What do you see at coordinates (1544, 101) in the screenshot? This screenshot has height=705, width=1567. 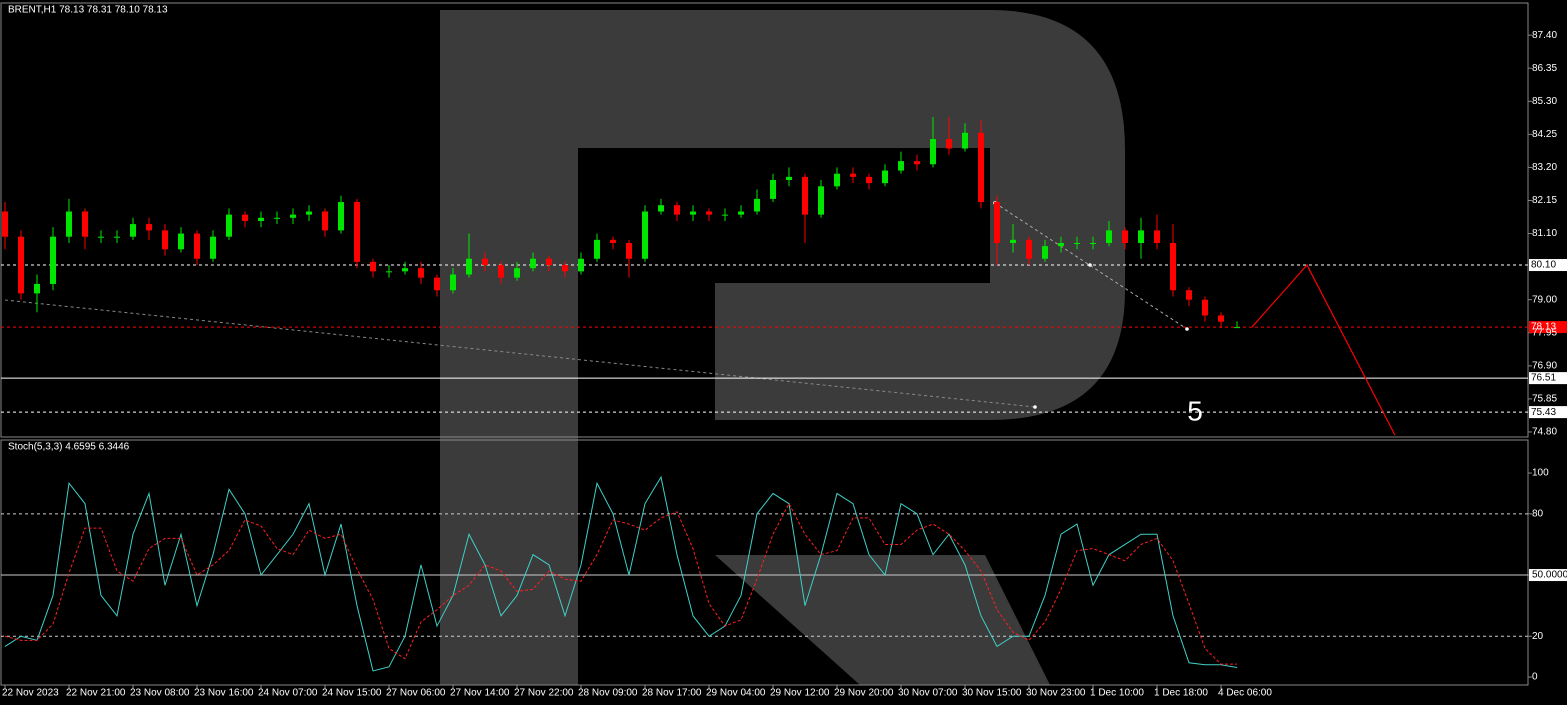 I see `y-tick-label: 85.30` at bounding box center [1544, 101].